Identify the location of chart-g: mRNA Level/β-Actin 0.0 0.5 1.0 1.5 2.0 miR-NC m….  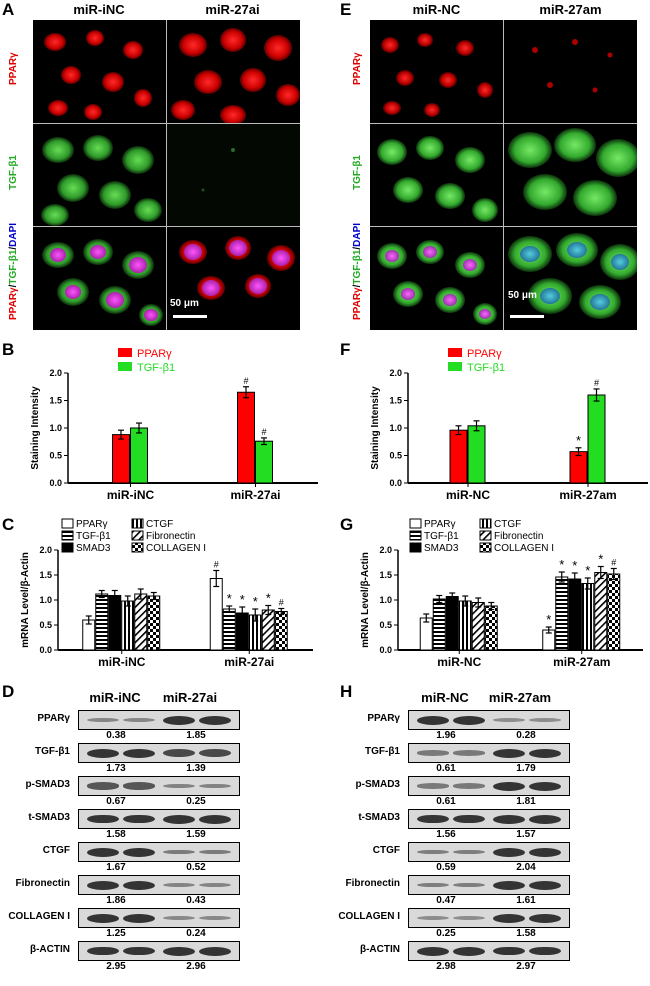
(501, 593).